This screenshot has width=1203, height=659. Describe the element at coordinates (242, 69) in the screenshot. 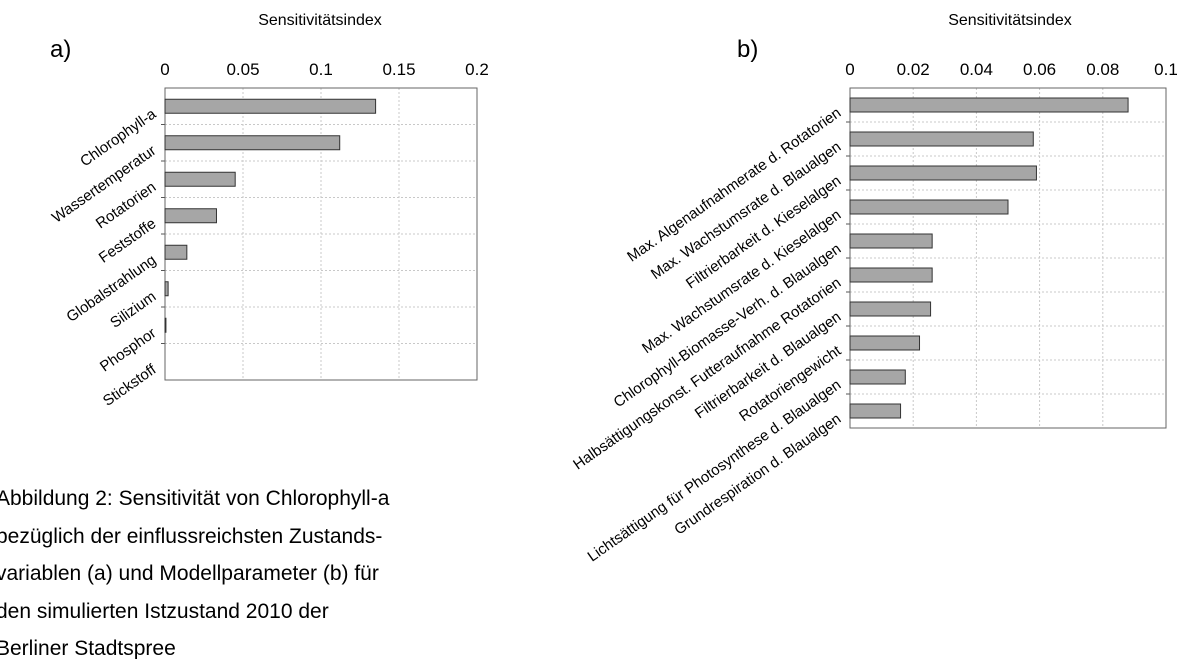

I see `x-tick-label: 0.05` at that location.